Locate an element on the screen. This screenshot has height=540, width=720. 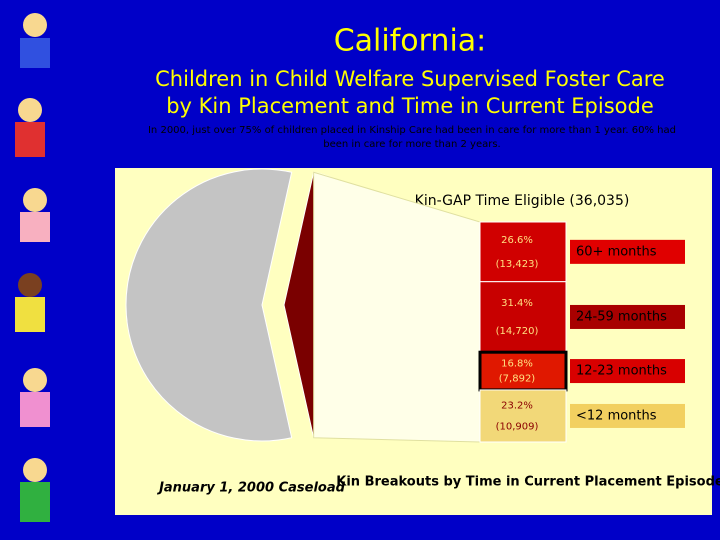
legend-label: <12 months is located at coordinates (616, 415).